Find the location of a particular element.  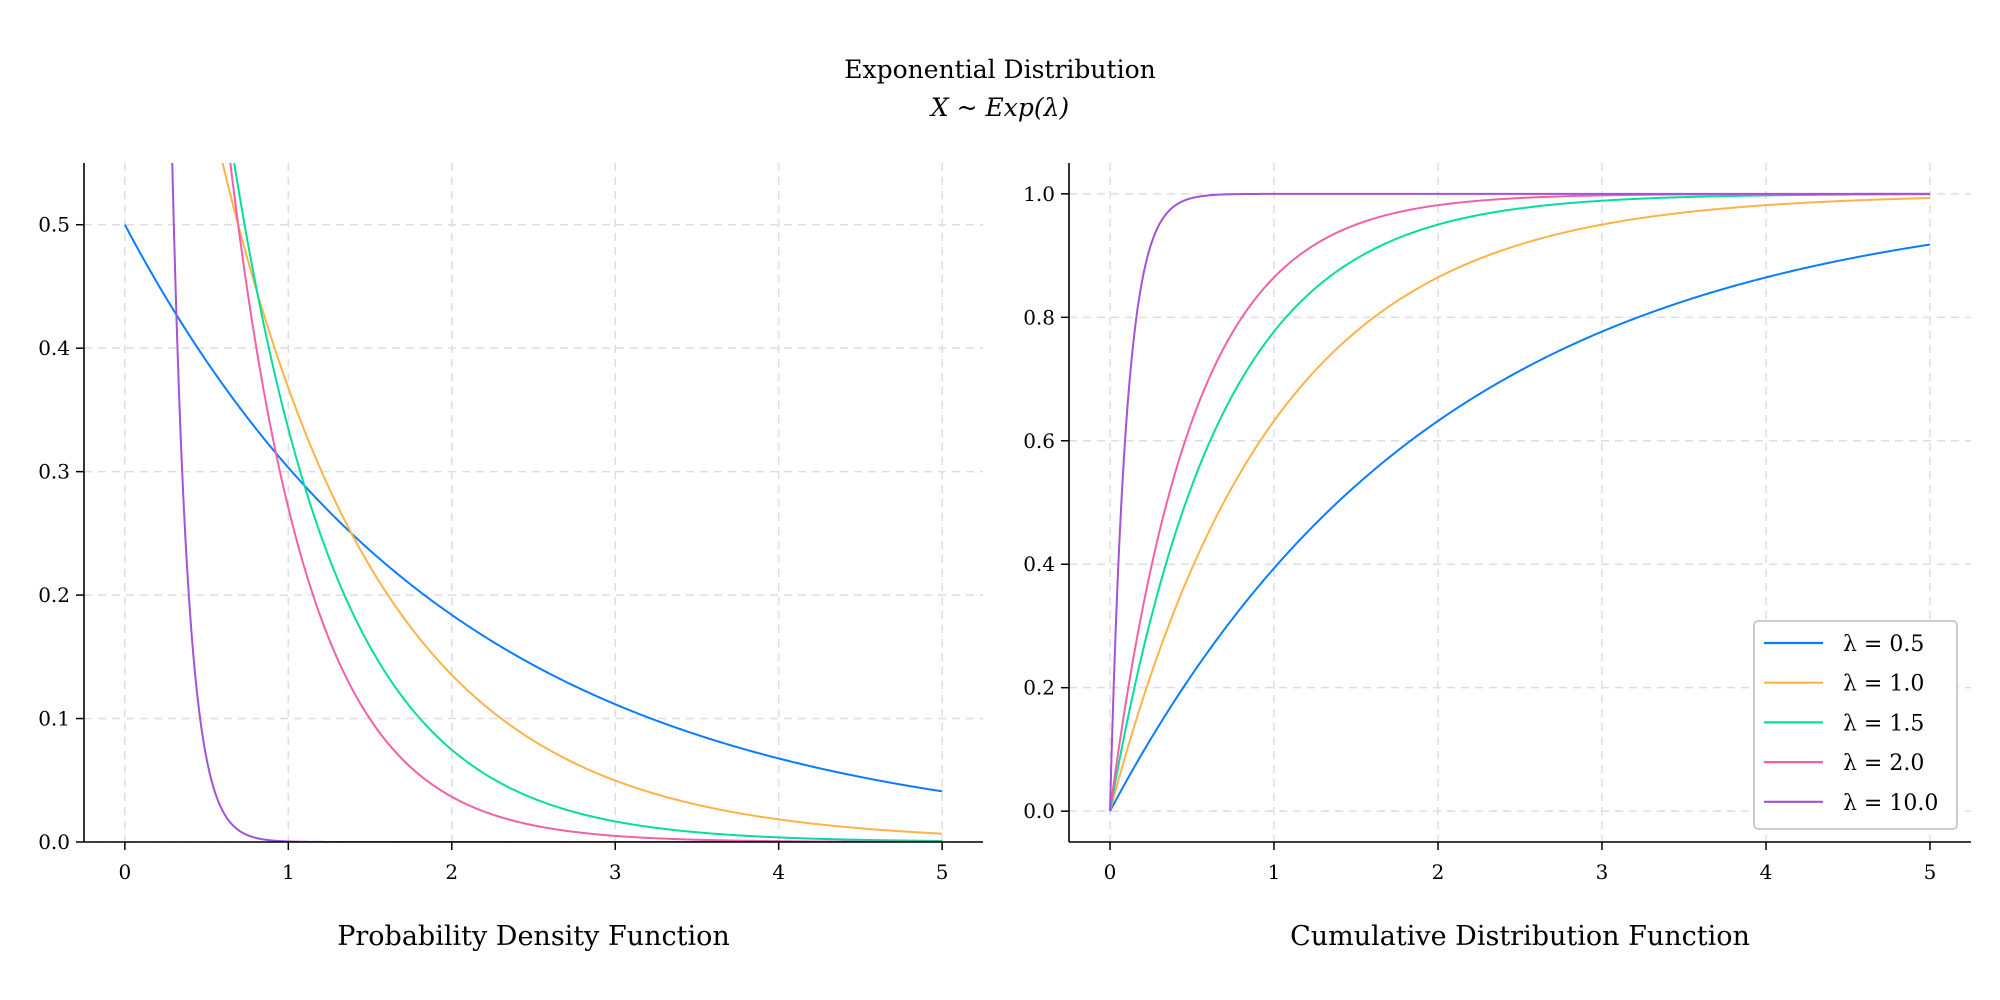

legend-frame is located at coordinates (1855, 725).